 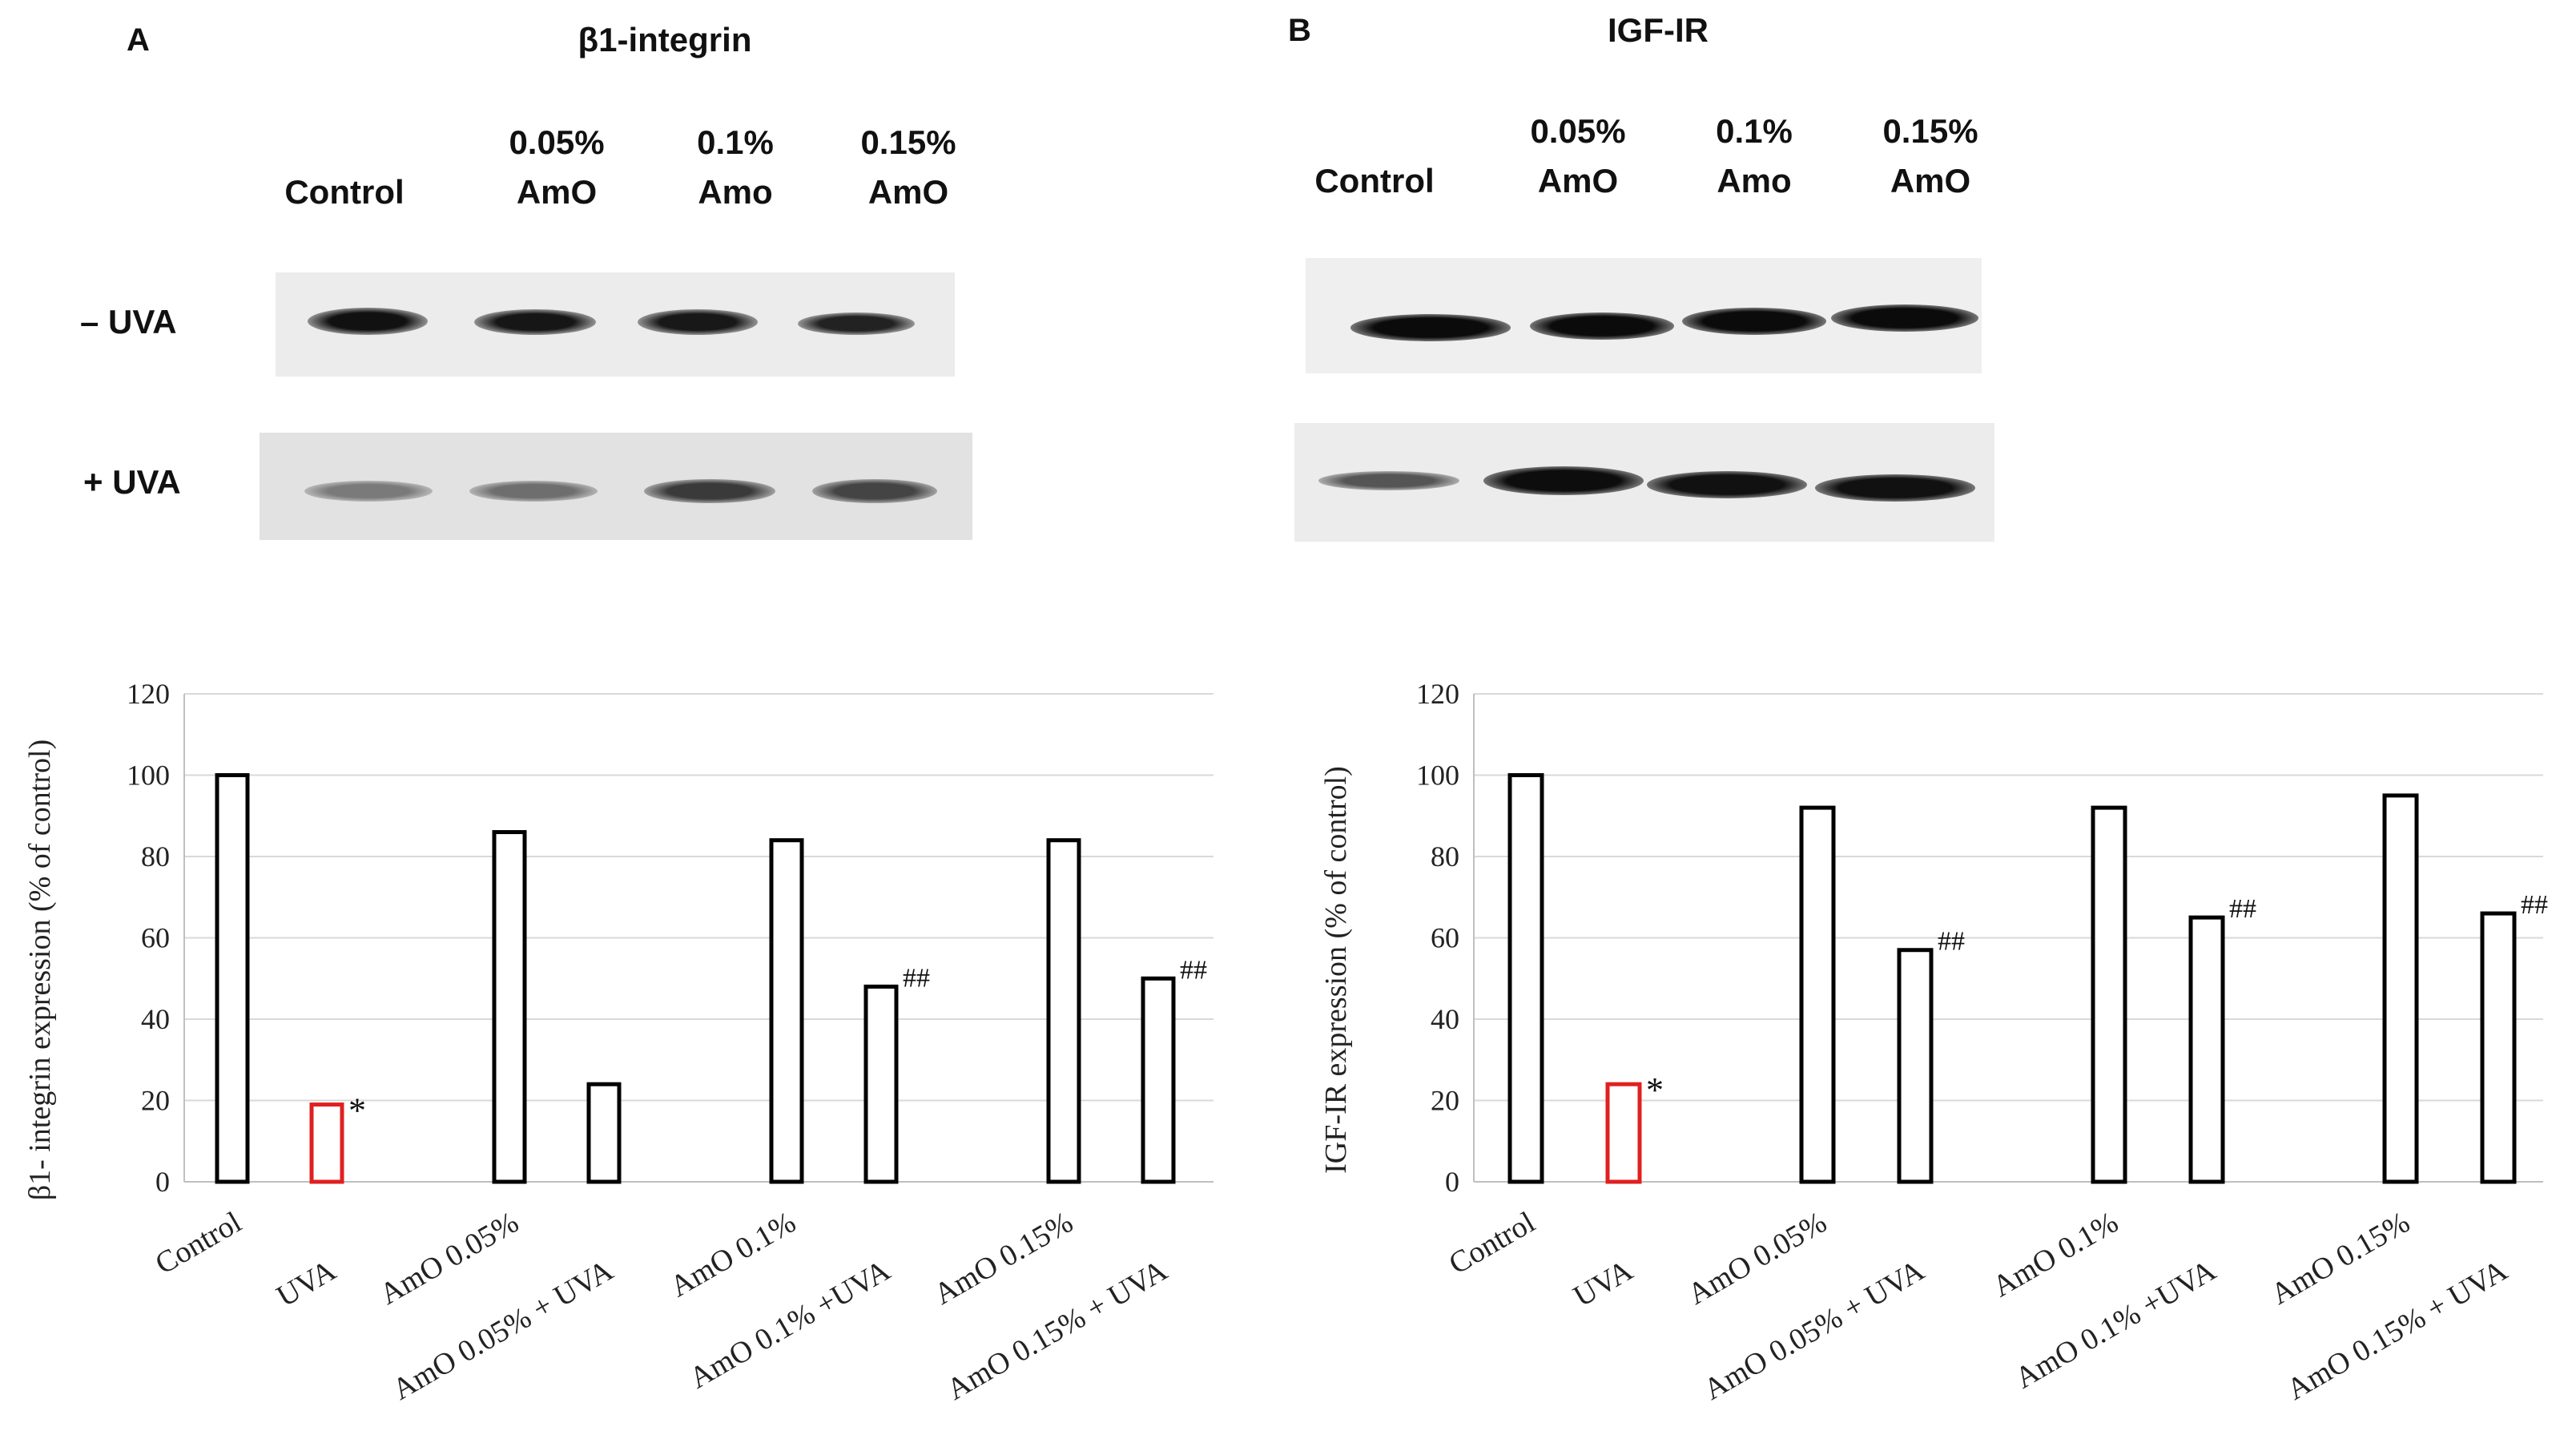 What do you see at coordinates (665, 39) in the screenshot?
I see `panel-a-blot-title: β1-integrin` at bounding box center [665, 39].